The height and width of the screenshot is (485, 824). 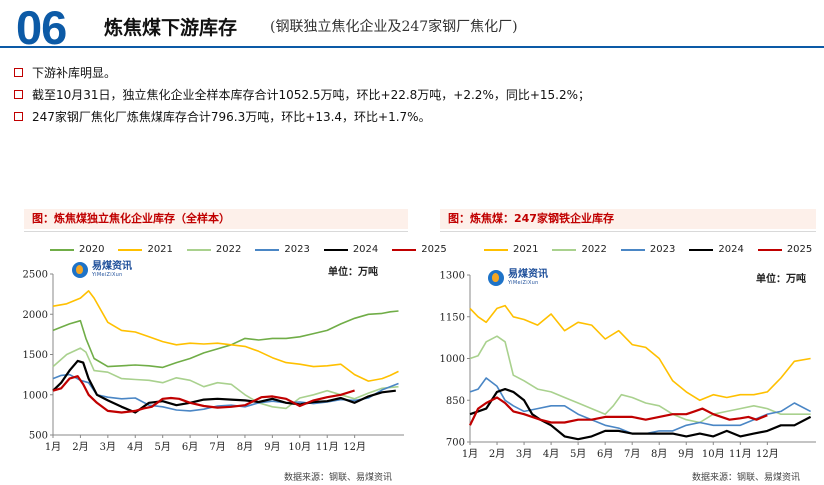 I want to click on section-number: 06, so click(x=41, y=27).